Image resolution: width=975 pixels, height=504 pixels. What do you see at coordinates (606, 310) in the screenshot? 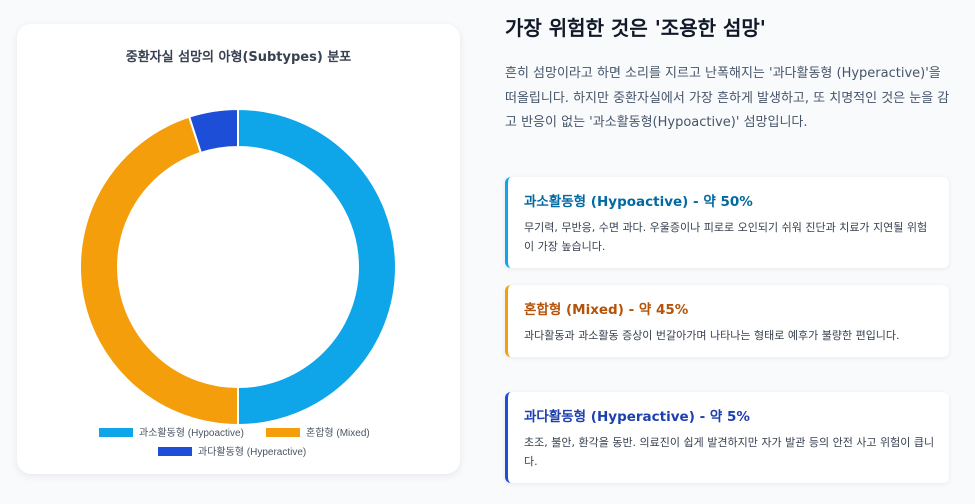
I see `card-title: 혼합형 (Mixed) - 약 45%` at bounding box center [606, 310].